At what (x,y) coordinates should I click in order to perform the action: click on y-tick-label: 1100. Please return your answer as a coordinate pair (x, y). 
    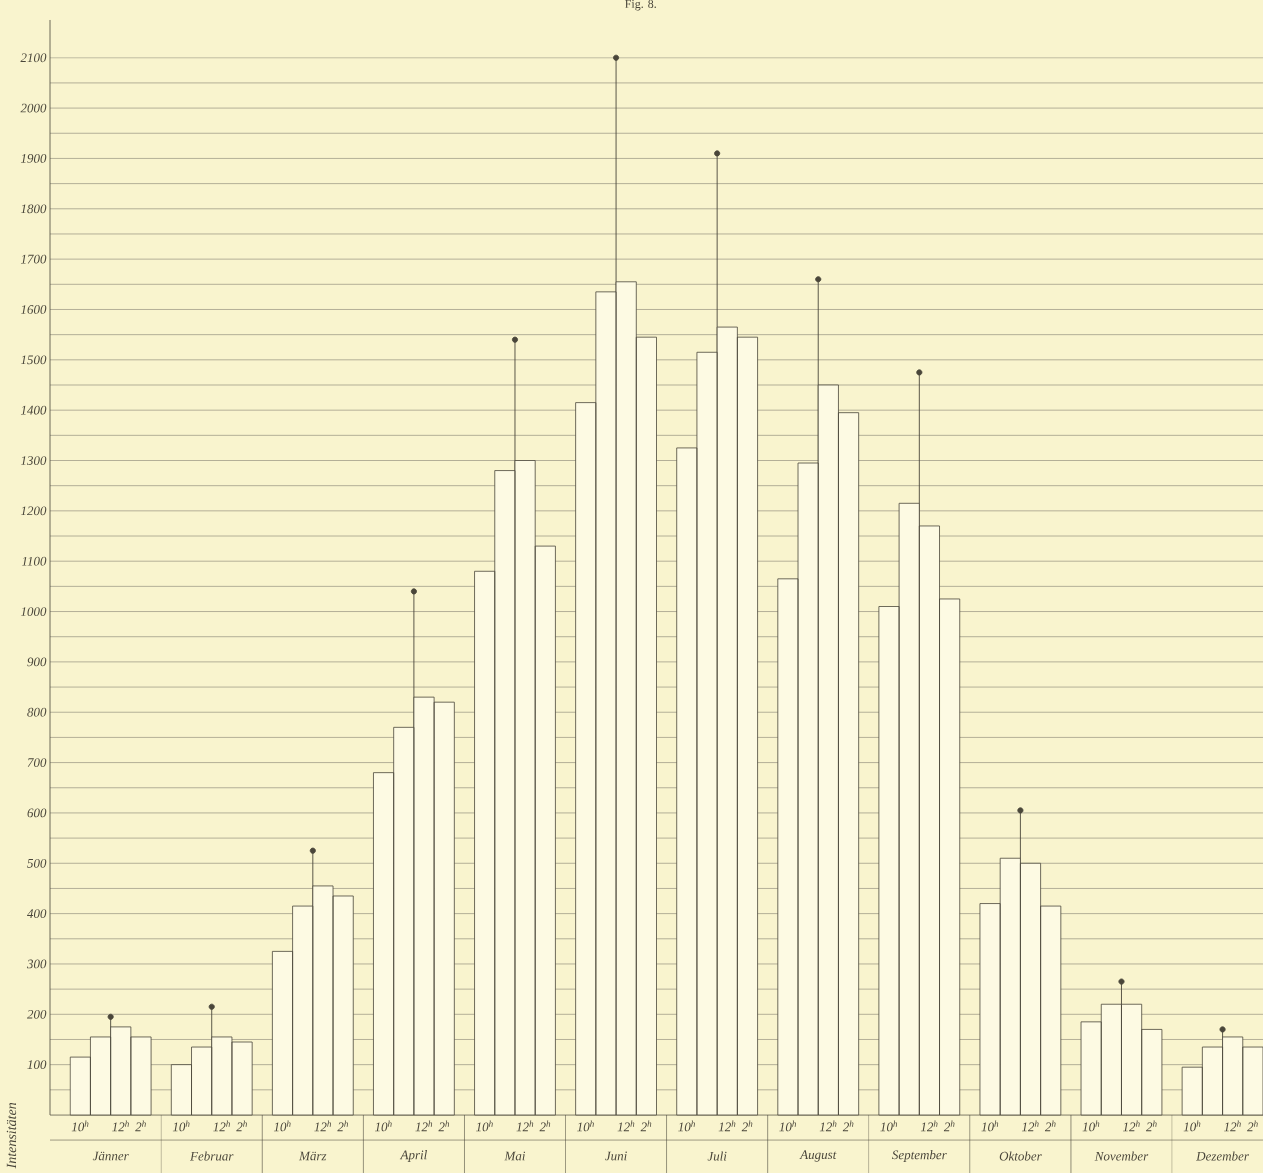
    Looking at the image, I should click on (34, 561).